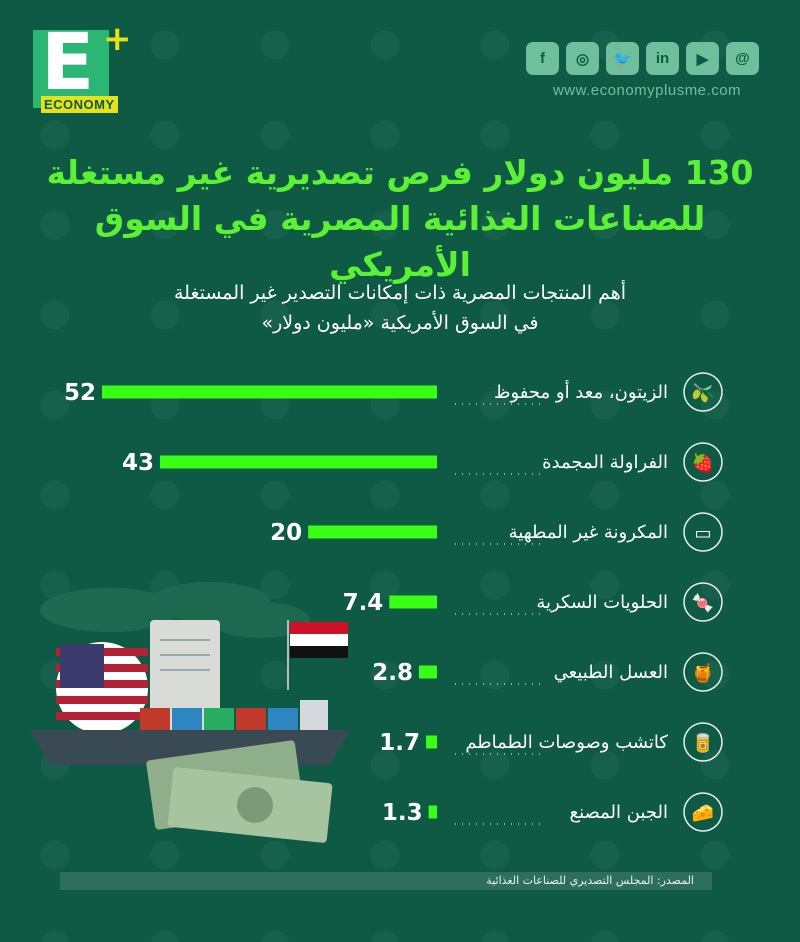  What do you see at coordinates (662, 58) in the screenshot?
I see `linkedin-icon: in` at bounding box center [662, 58].